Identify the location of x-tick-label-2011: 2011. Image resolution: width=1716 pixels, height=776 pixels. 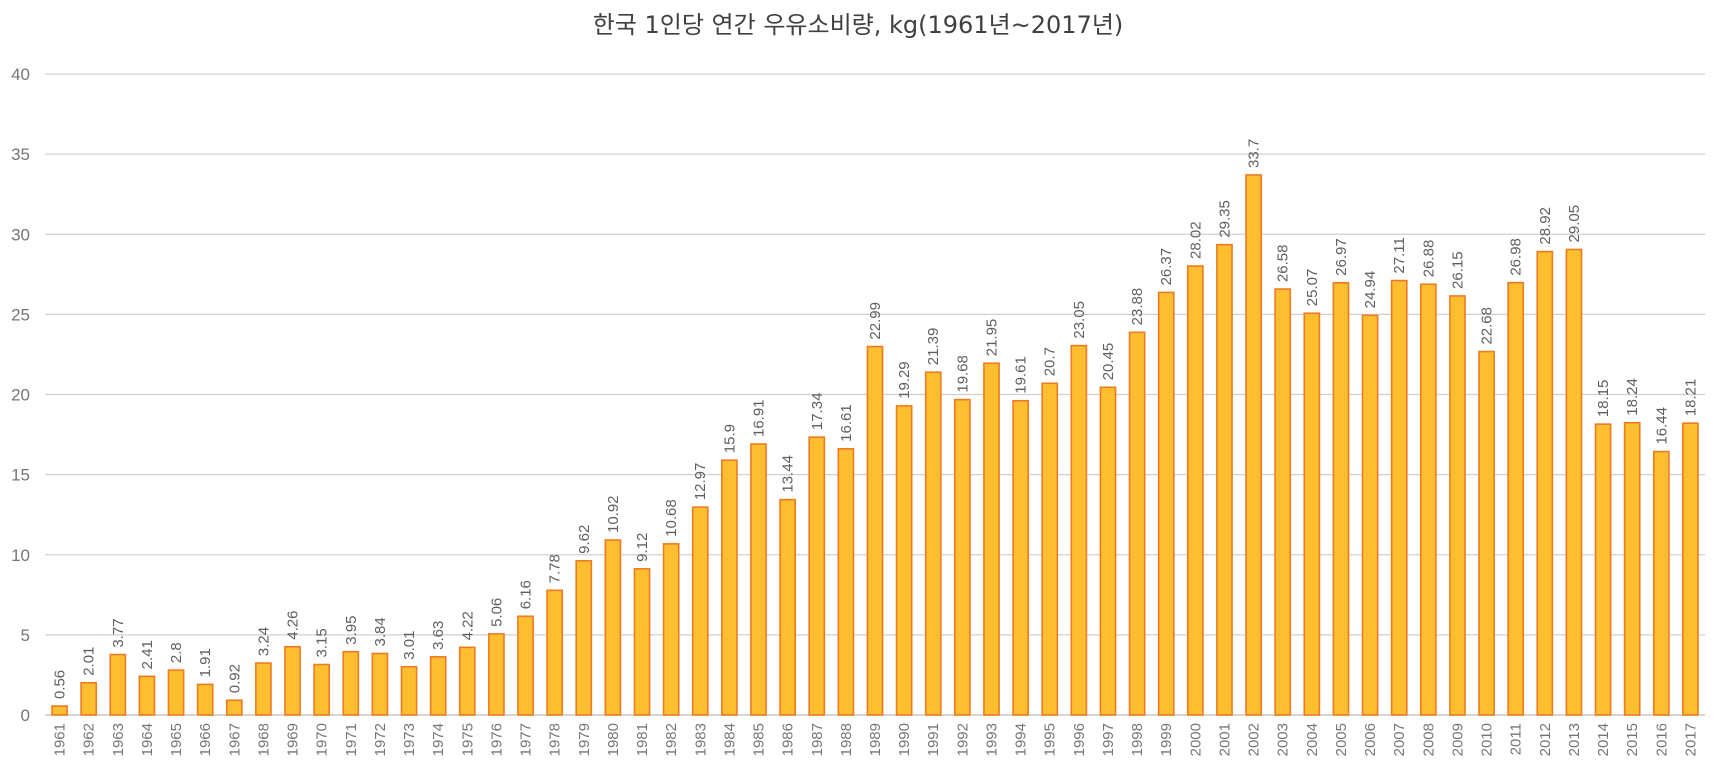
(1516, 739).